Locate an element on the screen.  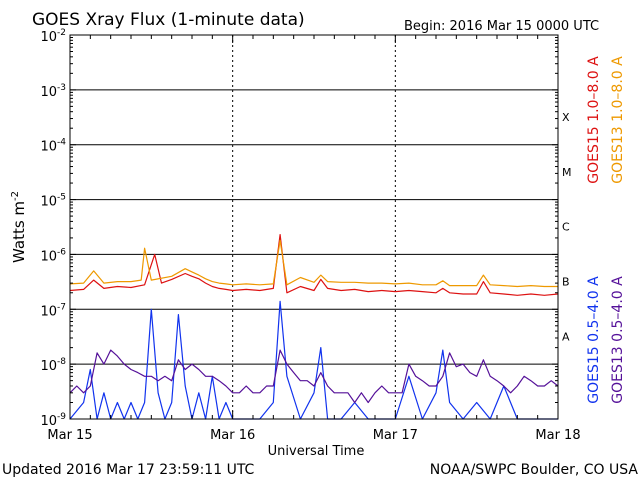
flare-class-label: M is located at coordinates (567, 172).